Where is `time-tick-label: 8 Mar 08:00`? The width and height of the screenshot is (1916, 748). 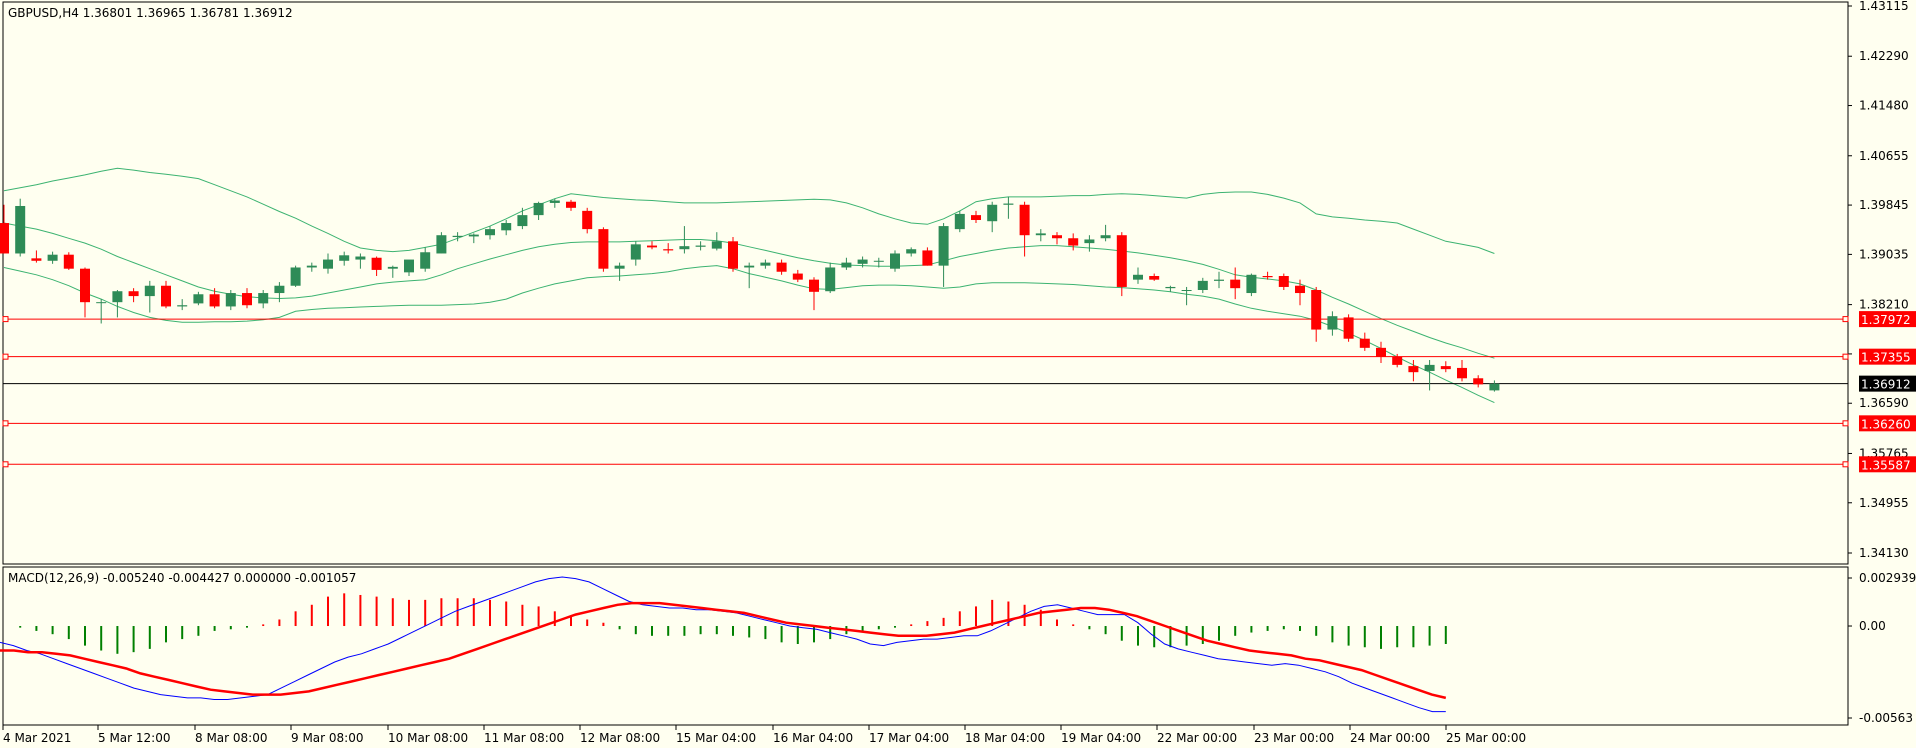
time-tick-label: 8 Mar 08:00 is located at coordinates (231, 738).